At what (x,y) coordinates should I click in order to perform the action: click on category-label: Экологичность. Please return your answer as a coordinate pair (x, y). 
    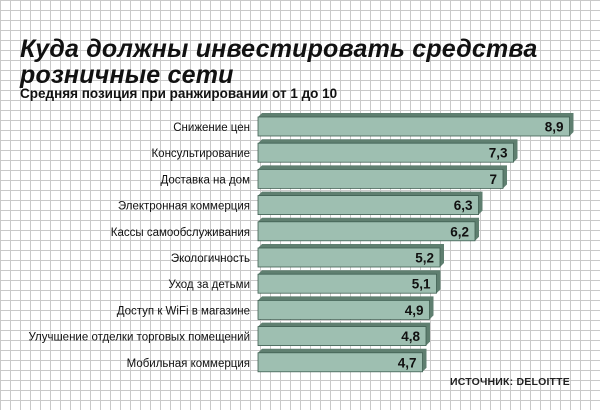
    Looking at the image, I should click on (210, 259).